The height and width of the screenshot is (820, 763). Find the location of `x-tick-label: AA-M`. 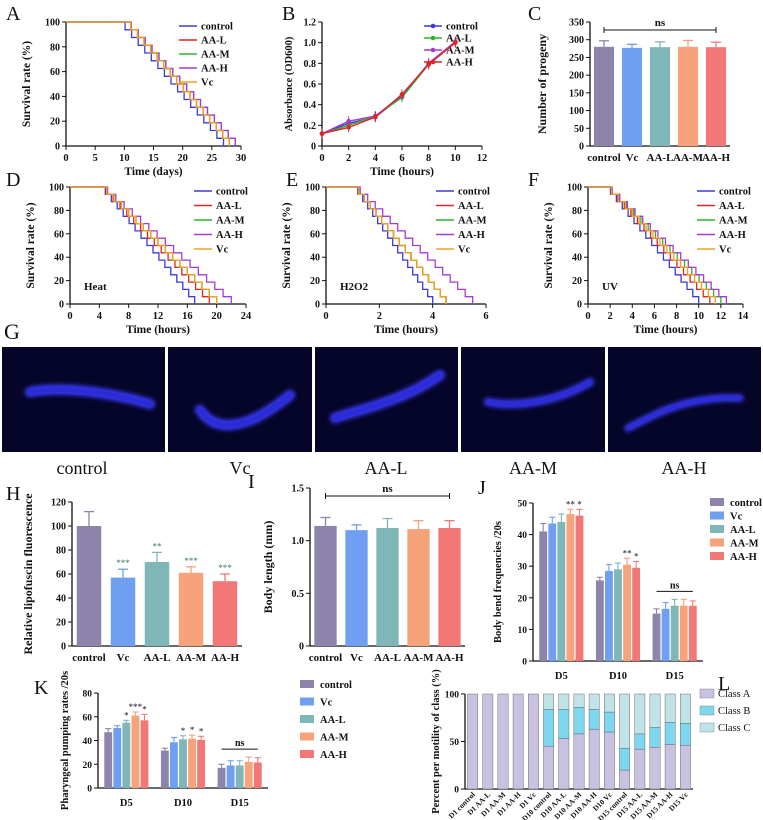

x-tick-label: AA-M is located at coordinates (688, 158).